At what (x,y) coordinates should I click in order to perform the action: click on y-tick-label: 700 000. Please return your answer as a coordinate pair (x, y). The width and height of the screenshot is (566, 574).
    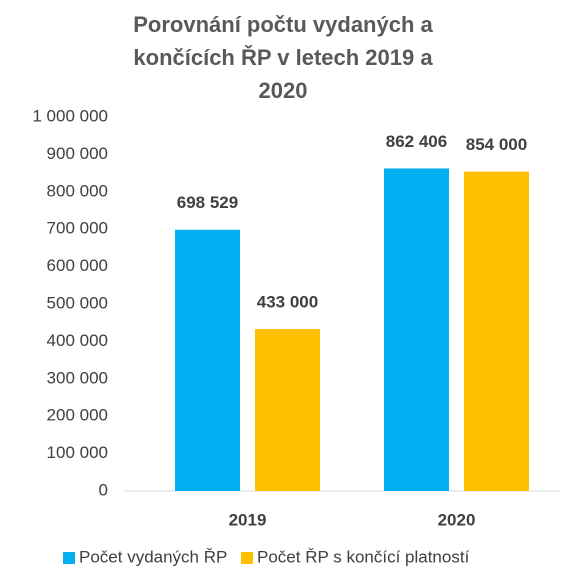
    Looking at the image, I should click on (77, 228).